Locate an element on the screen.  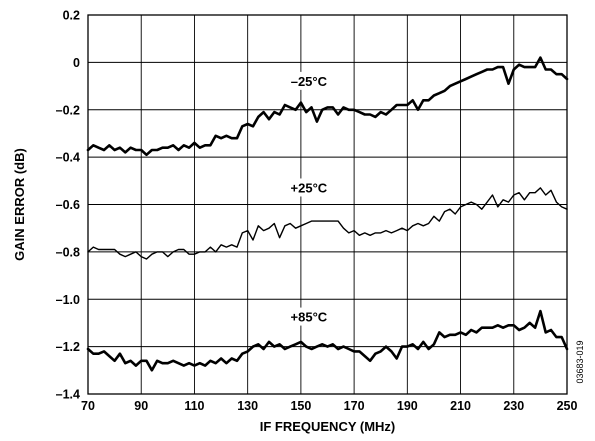
y-tick-labels: 0.2 0 –0.2 –0.4 –0.6 –0.8 –1.0 –1.2 –1.4 is located at coordinates (68, 205).